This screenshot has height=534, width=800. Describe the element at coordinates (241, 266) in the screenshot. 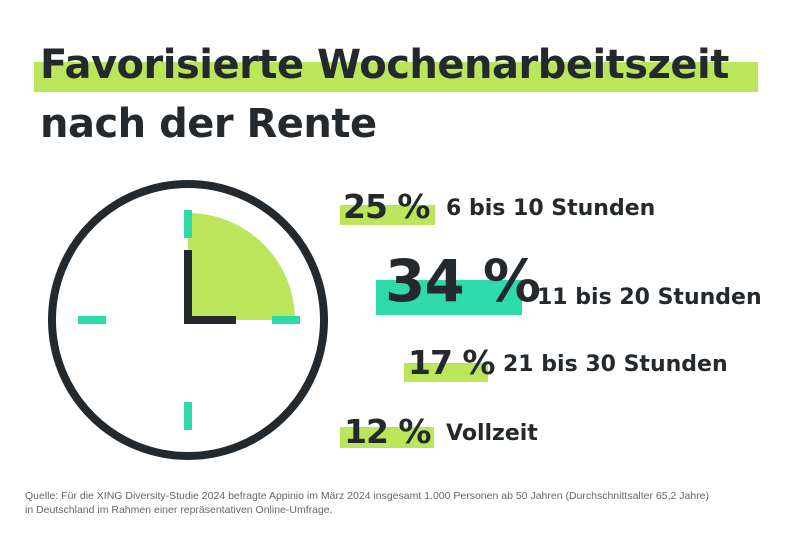

I see `clock-sector` at that location.